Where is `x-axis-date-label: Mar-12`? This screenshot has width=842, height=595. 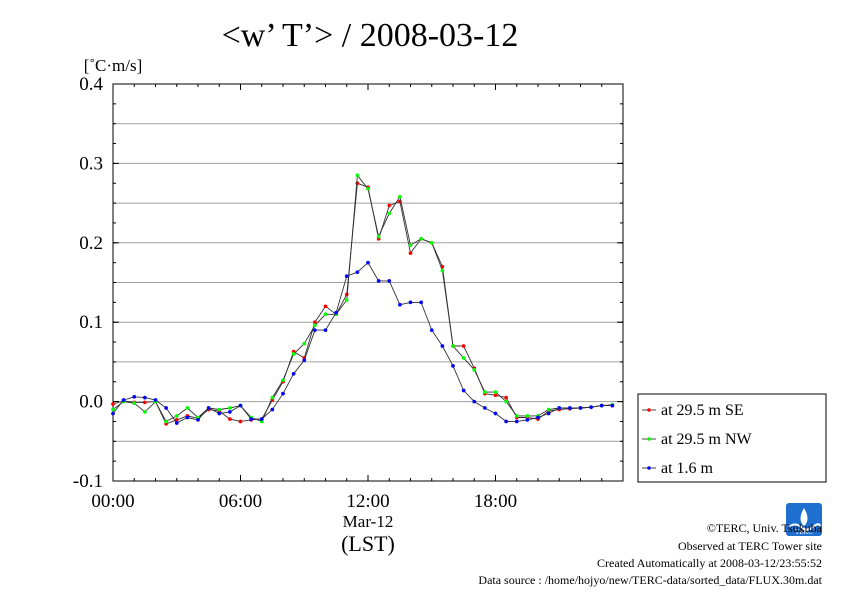
x-axis-date-label: Mar-12 is located at coordinates (368, 521).